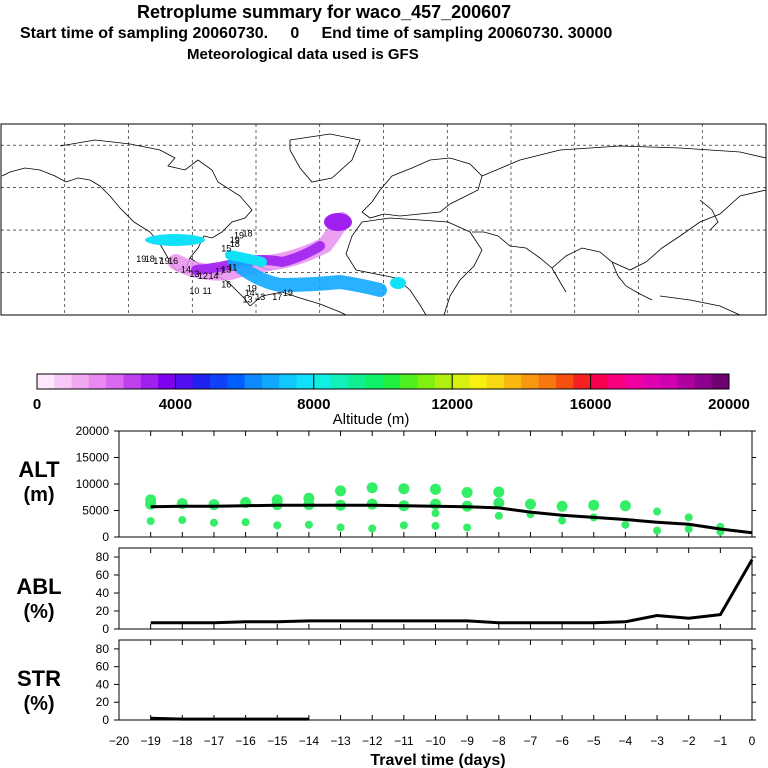  Describe the element at coordinates (435, 741) in the screenshot. I see `x-tick-label: −10` at that location.